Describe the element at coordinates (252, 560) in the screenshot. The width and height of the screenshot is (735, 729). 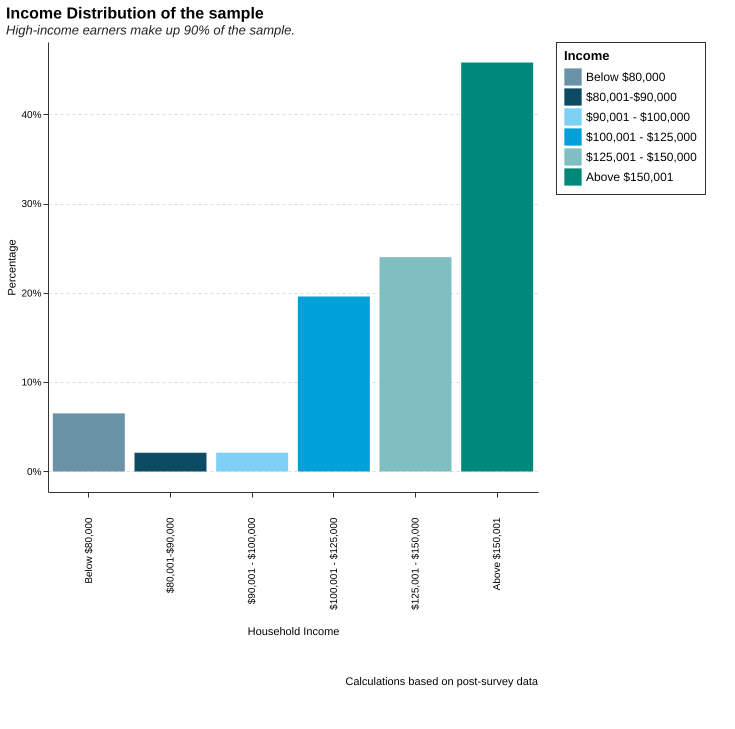
I see `x-tick-label: $90,001 - $100,000` at that location.